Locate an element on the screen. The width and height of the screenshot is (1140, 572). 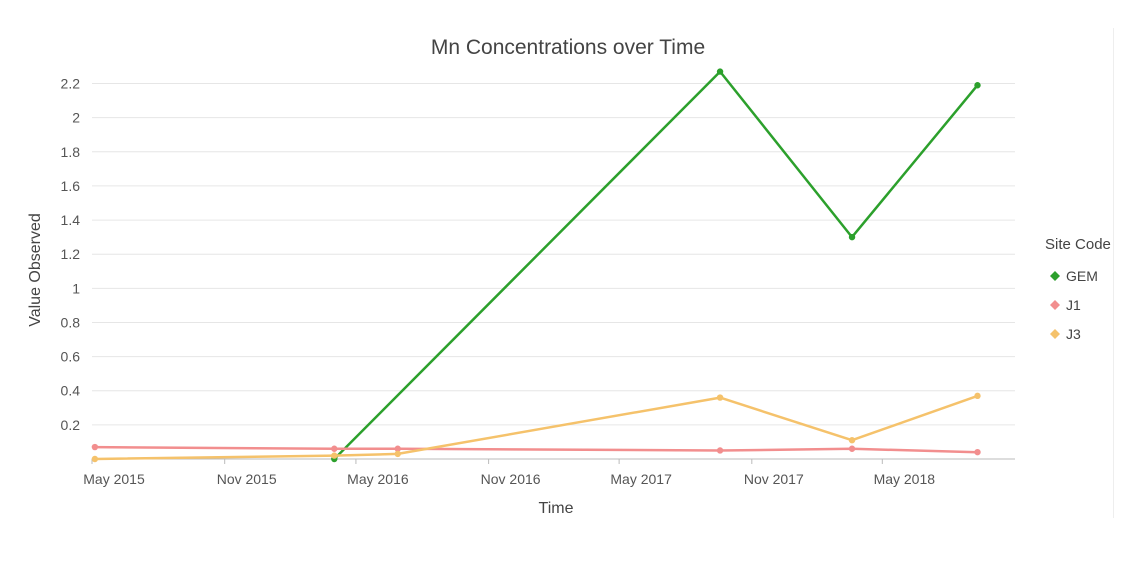
y-axis-label: Value Observed is located at coordinates (35, 270).